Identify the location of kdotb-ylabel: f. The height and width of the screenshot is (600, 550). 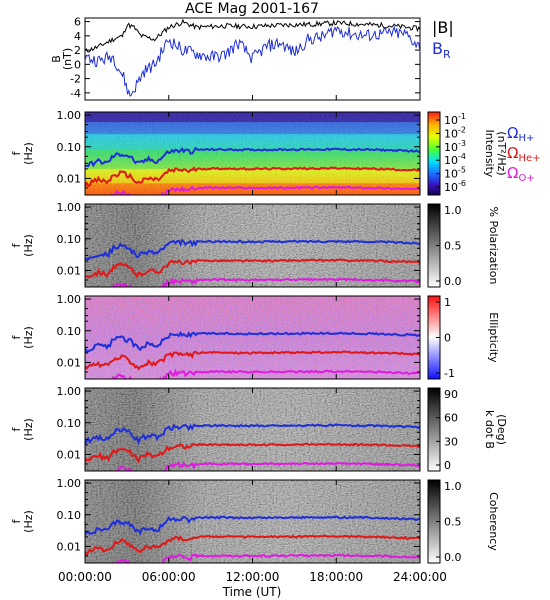
(16, 428).